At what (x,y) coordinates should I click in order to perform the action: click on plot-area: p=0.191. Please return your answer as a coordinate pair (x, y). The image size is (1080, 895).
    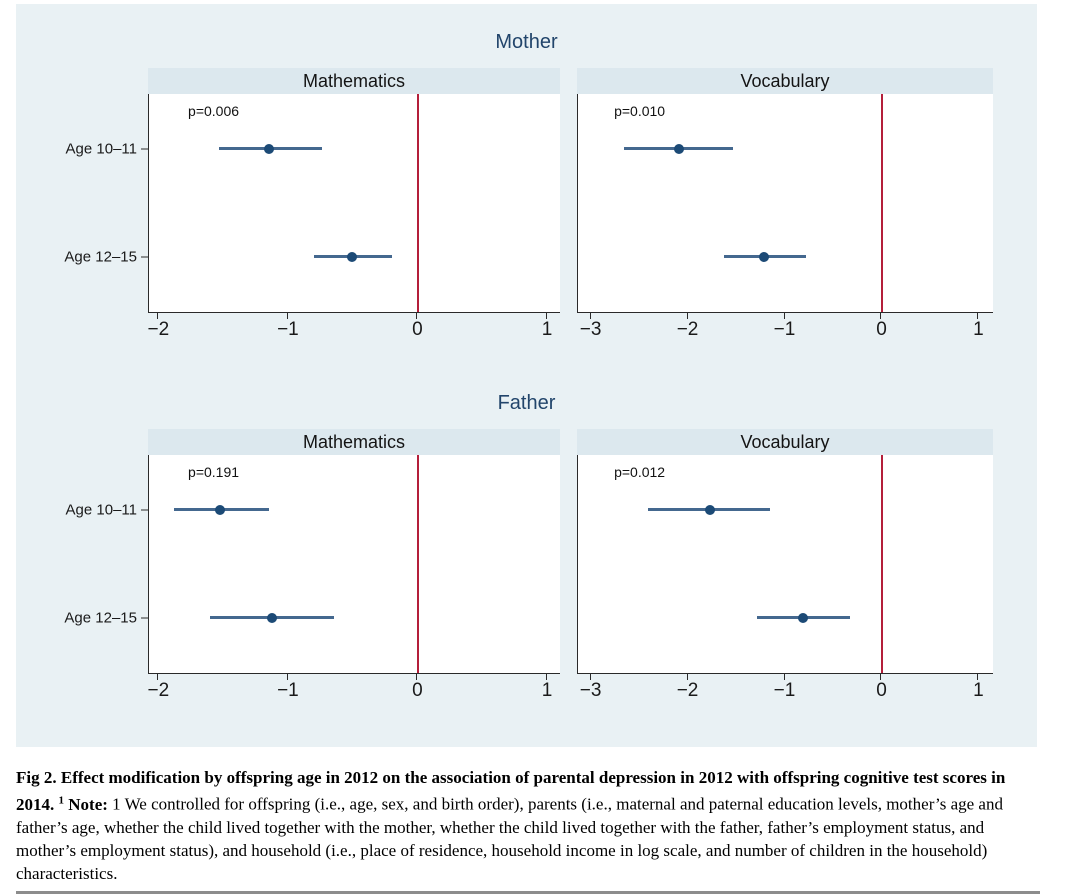
    Looking at the image, I should click on (354, 564).